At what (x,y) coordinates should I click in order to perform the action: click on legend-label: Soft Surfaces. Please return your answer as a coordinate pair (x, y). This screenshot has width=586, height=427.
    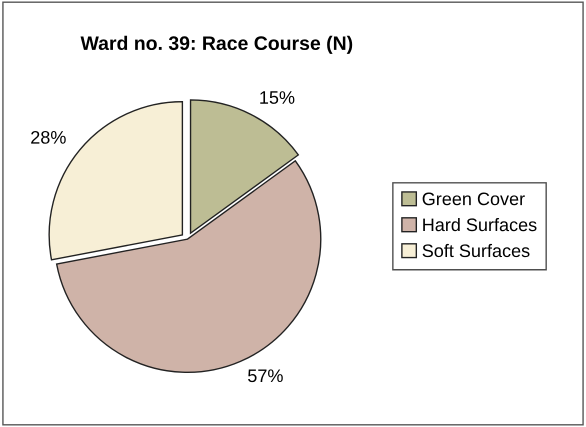
    Looking at the image, I should click on (476, 251).